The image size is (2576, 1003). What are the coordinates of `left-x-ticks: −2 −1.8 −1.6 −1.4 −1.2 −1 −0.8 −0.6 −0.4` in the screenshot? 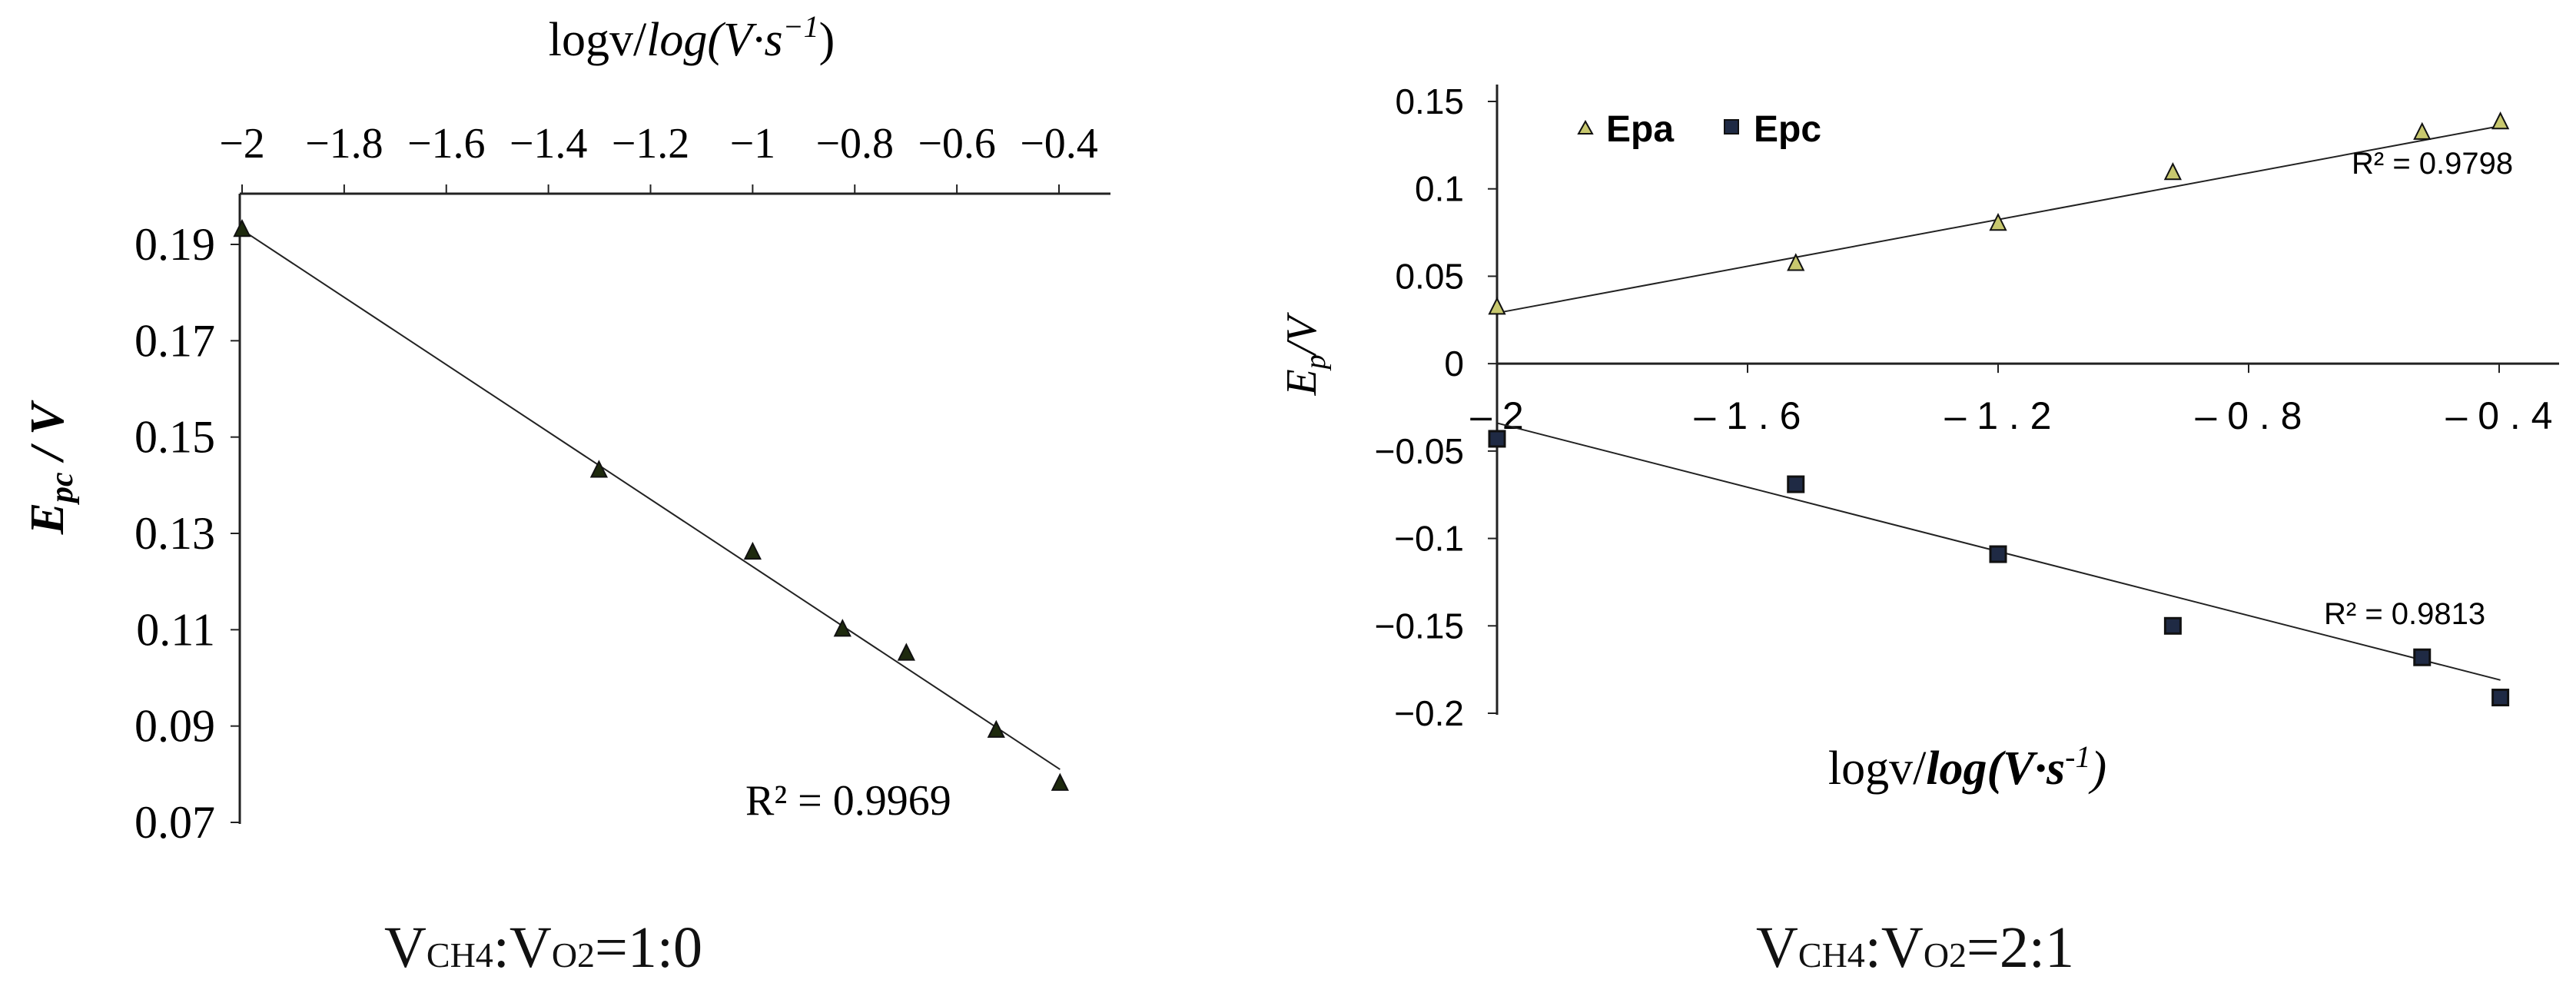 It's located at (658, 157).